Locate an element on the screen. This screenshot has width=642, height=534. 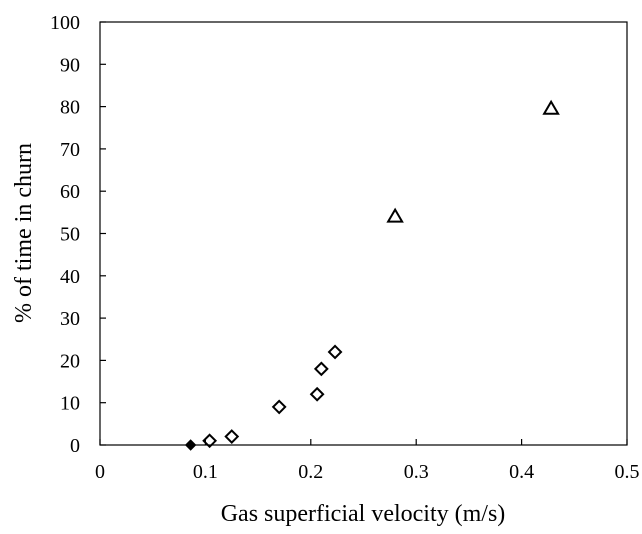
y-axis-ticks is located at coordinates (103, 233).